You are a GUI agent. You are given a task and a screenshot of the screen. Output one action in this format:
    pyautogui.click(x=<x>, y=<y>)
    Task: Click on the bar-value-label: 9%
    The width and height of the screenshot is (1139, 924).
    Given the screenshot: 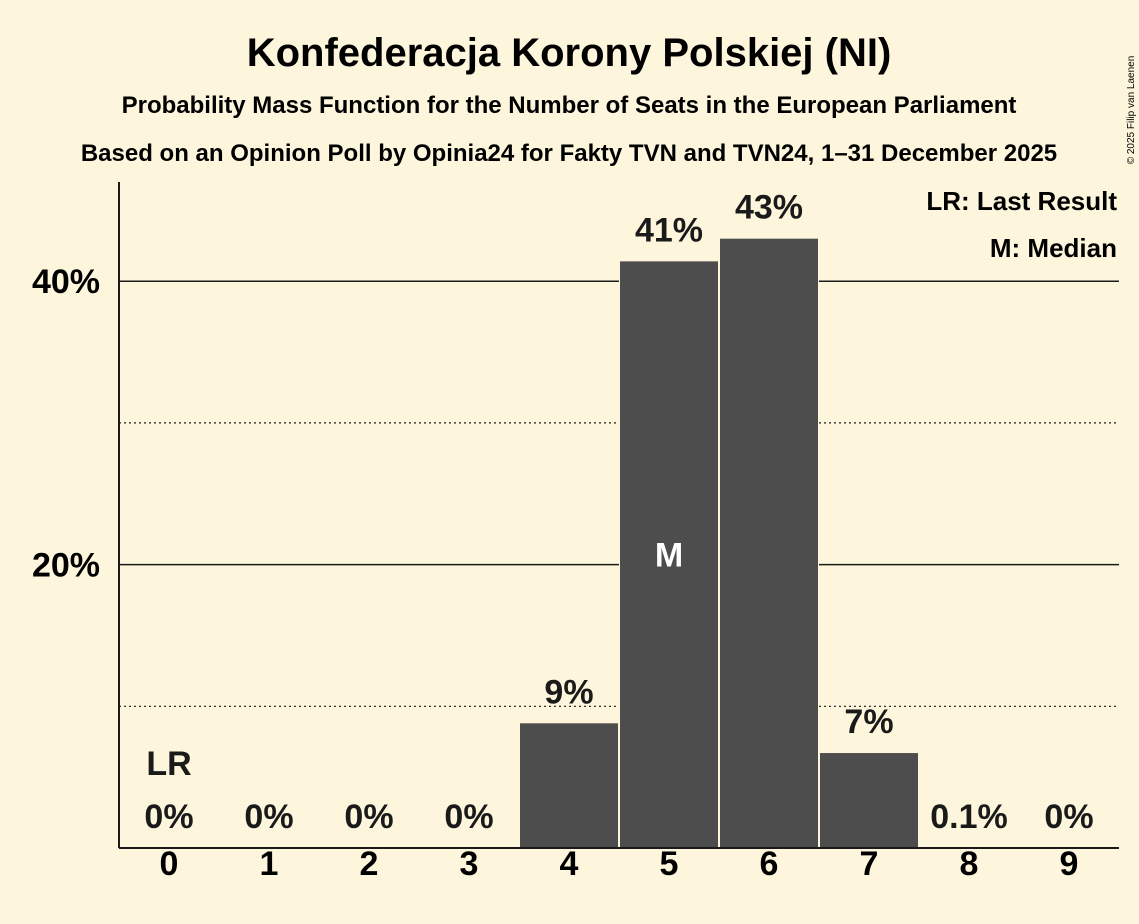 What is the action you would take?
    pyautogui.click(x=568, y=692)
    